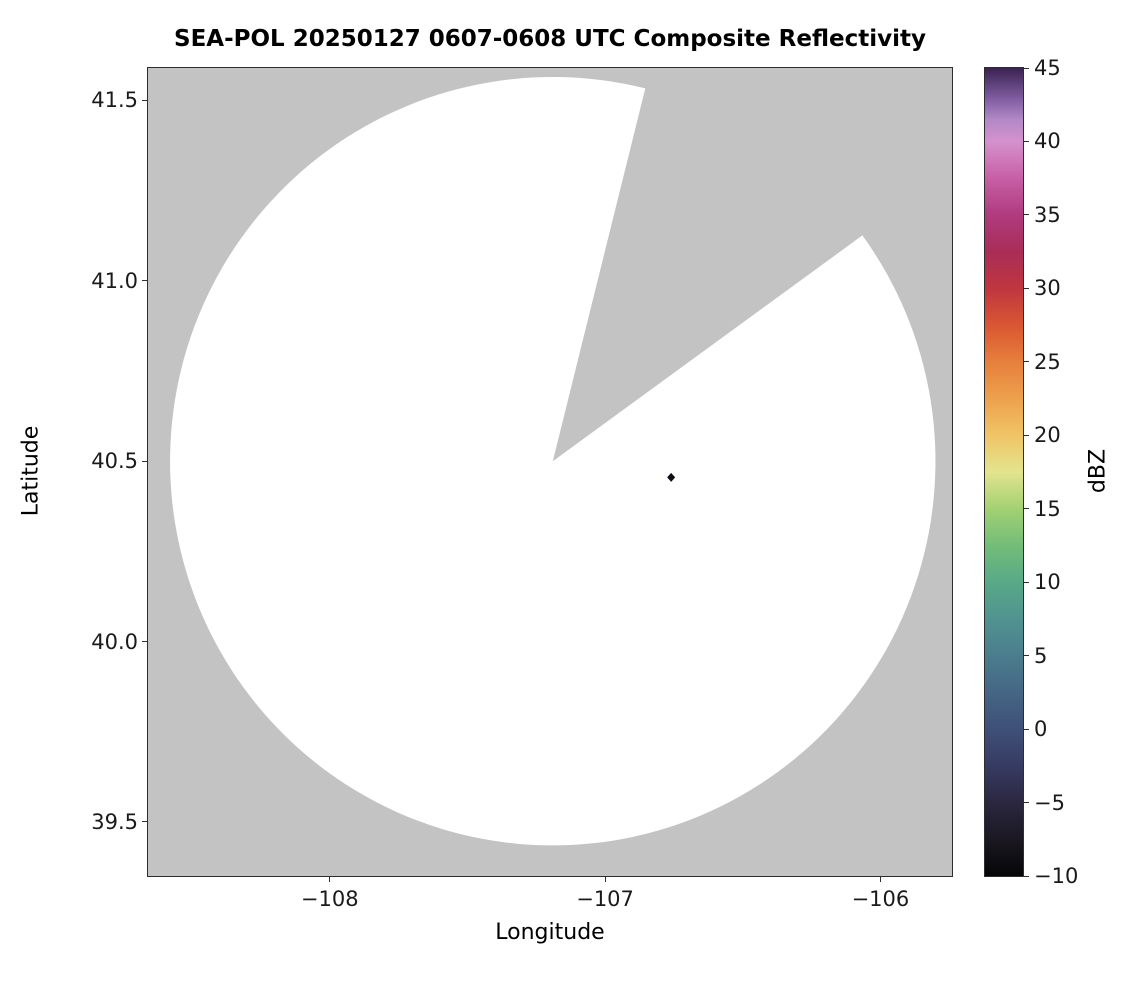  What do you see at coordinates (1098, 471) in the screenshot?
I see `colorbar-label: dBZ` at bounding box center [1098, 471].